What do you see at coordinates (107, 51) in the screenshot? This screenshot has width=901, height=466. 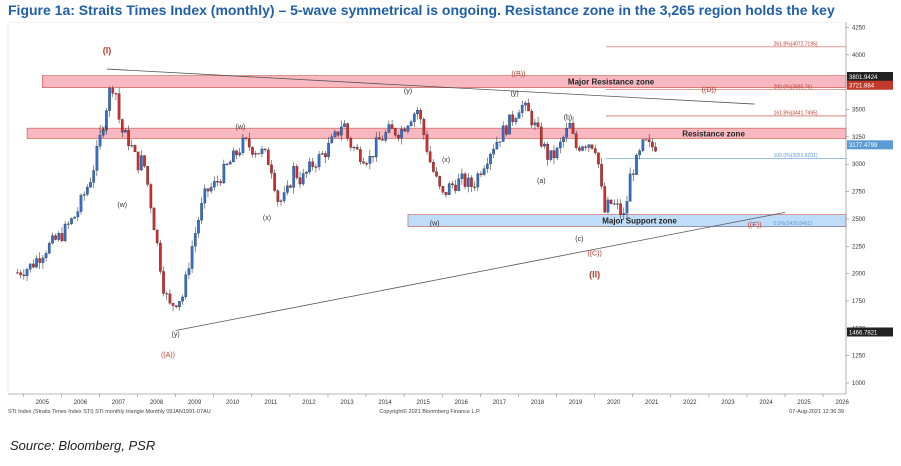 I see `wave-label-0: (I)` at bounding box center [107, 51].